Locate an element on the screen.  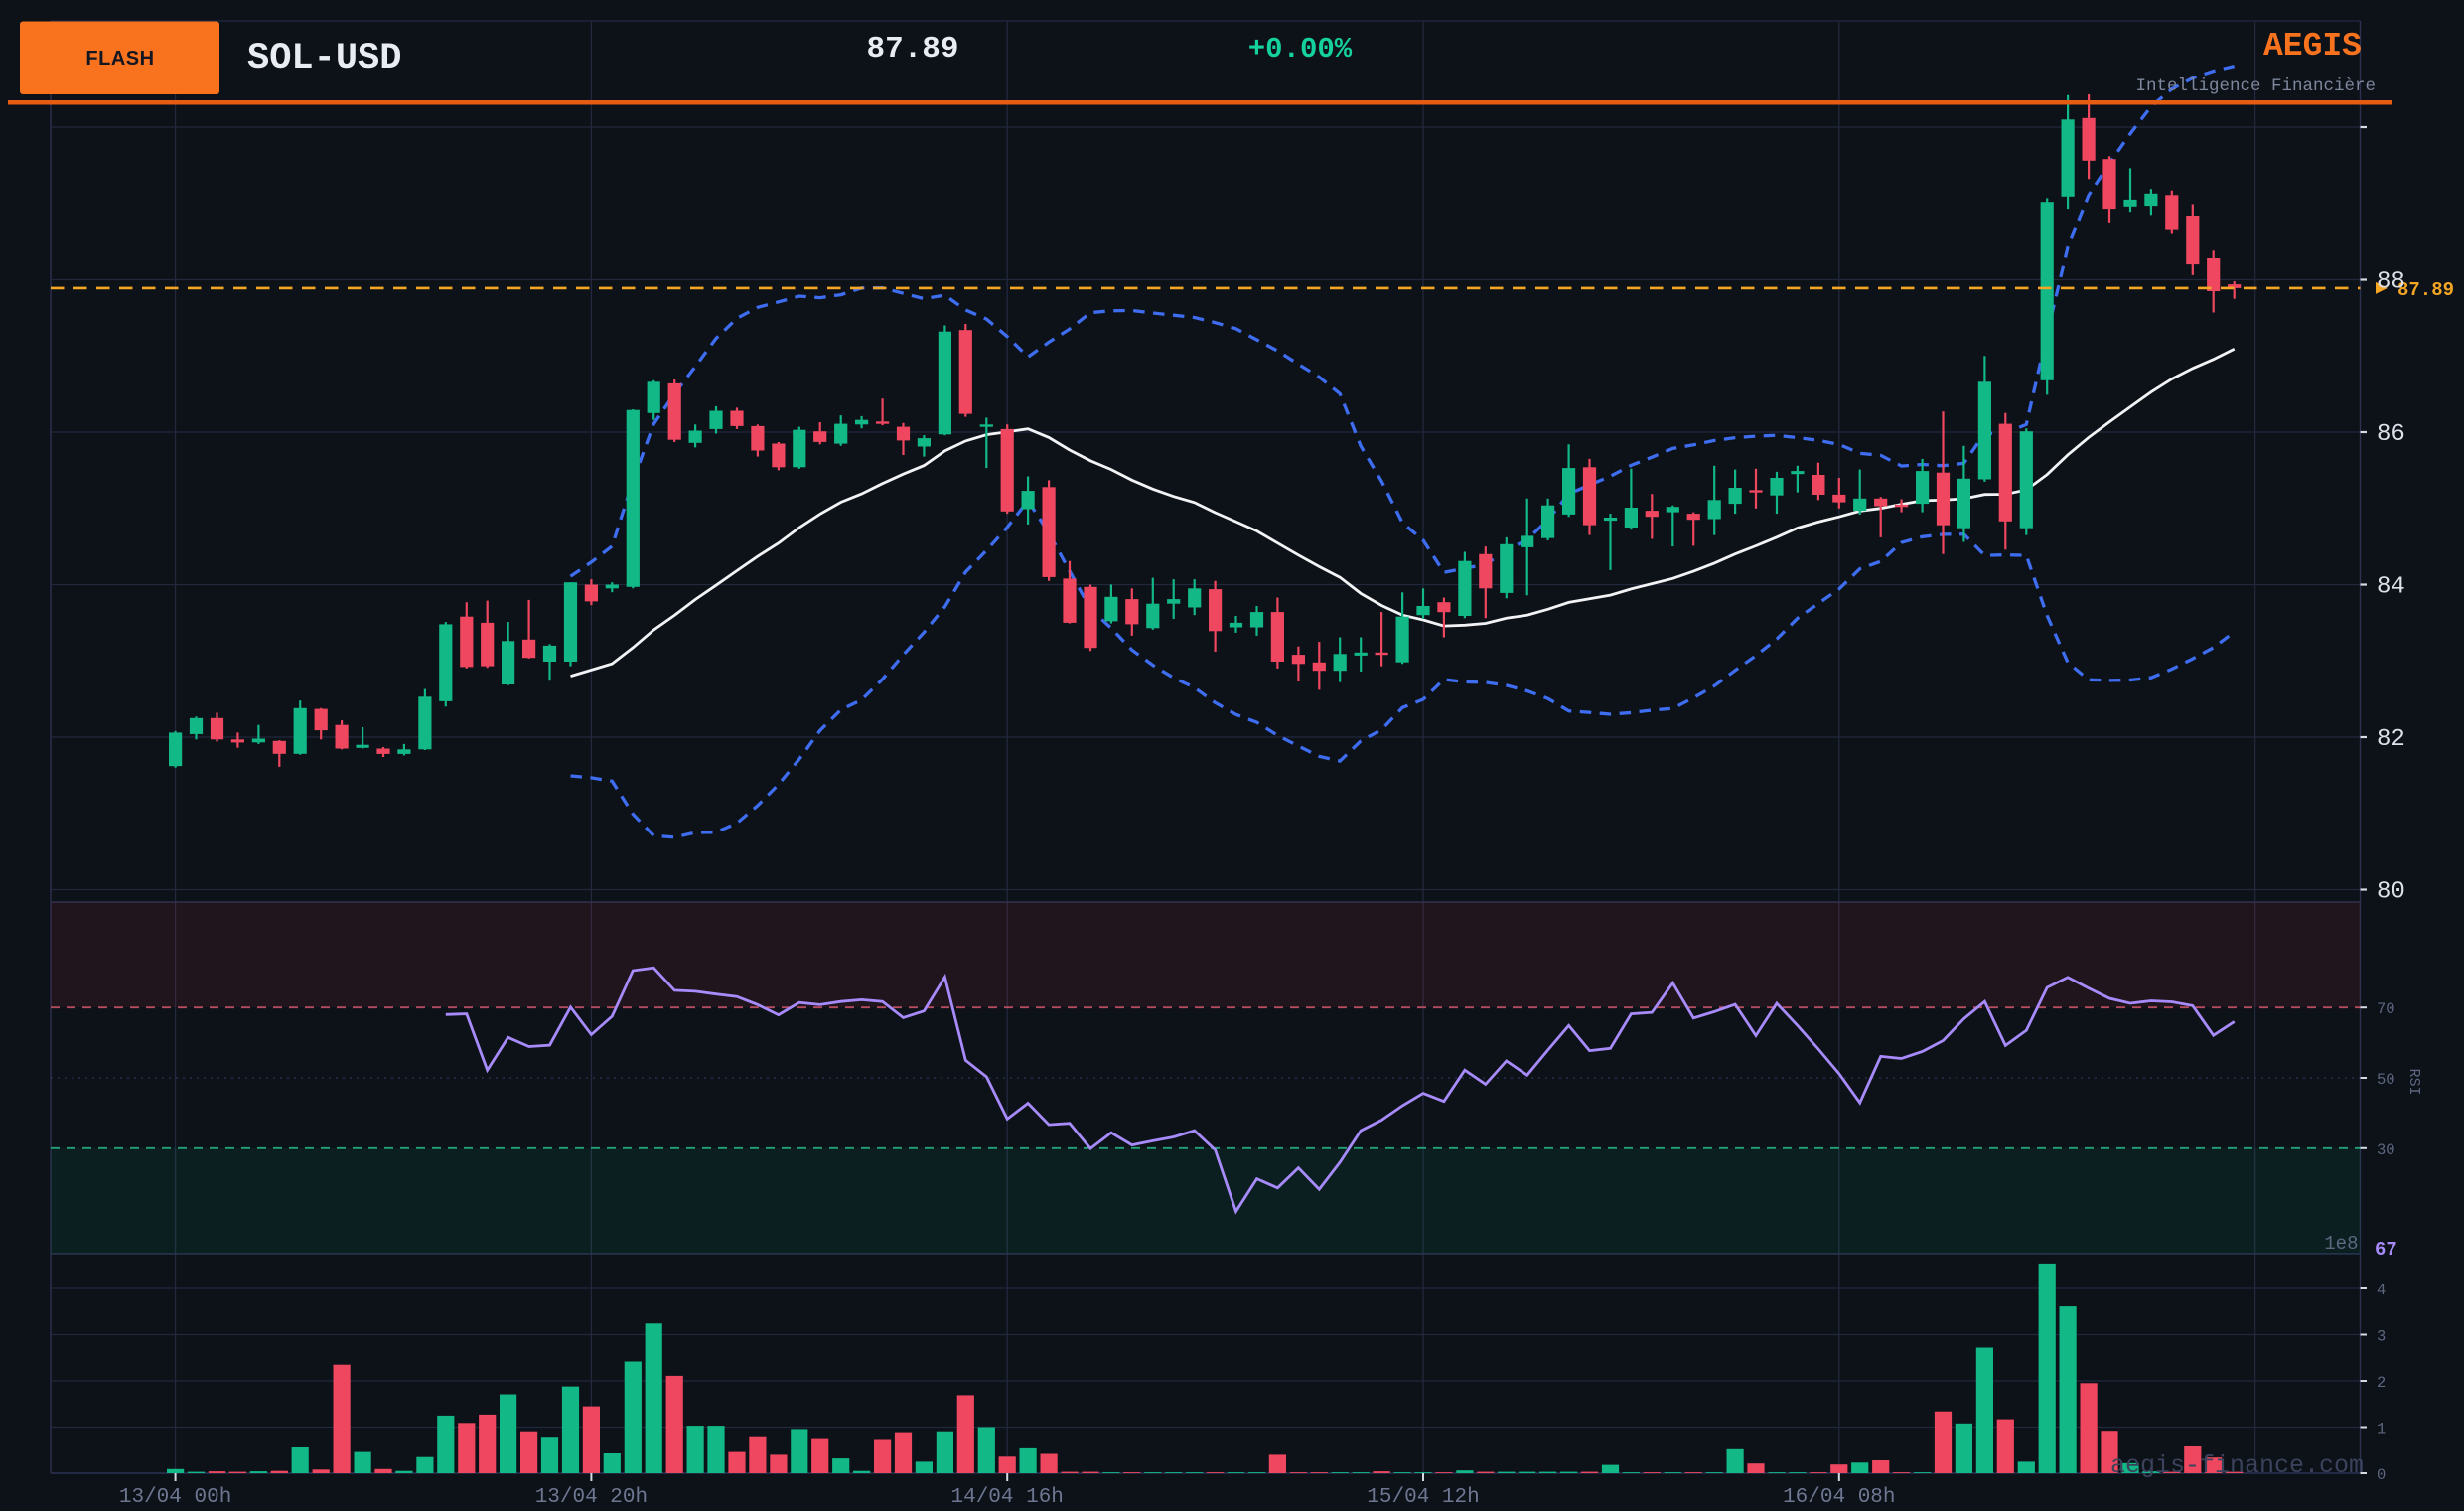
svg-text: 67 is located at coordinates (2386, 1250).